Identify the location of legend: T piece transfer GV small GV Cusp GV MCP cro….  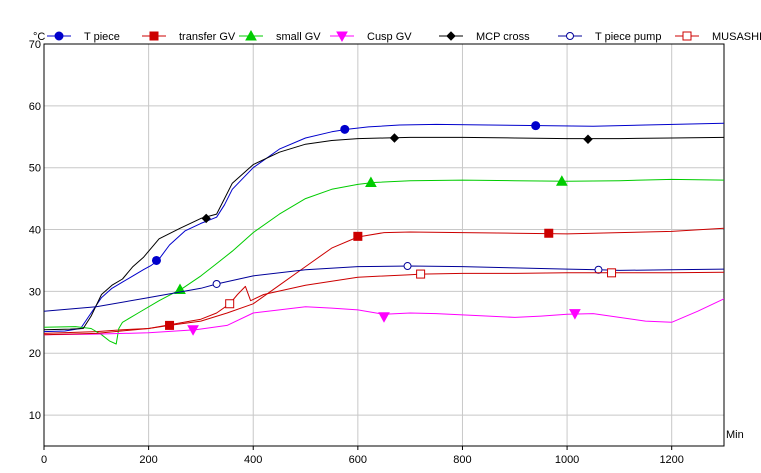
(404, 36).